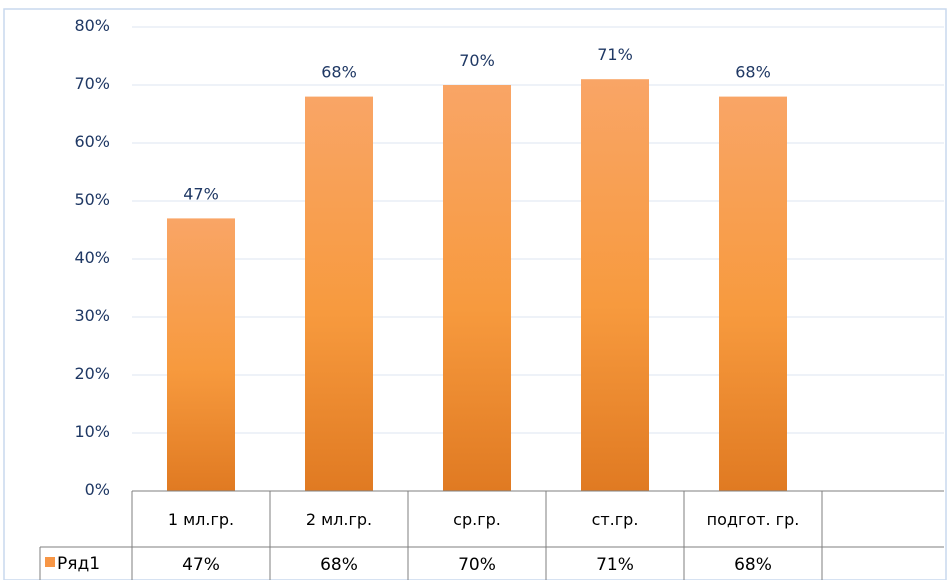  What do you see at coordinates (92, 315) in the screenshot?
I see `y-tick-label: 30%` at bounding box center [92, 315].